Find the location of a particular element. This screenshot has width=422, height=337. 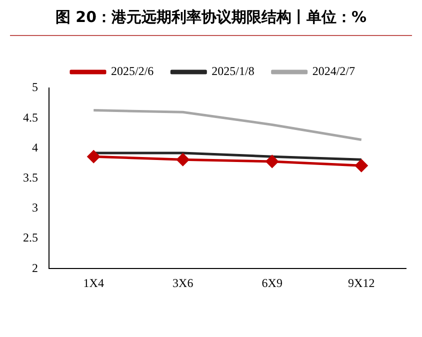

y-tick-label: 4 is located at coordinates (35, 147).